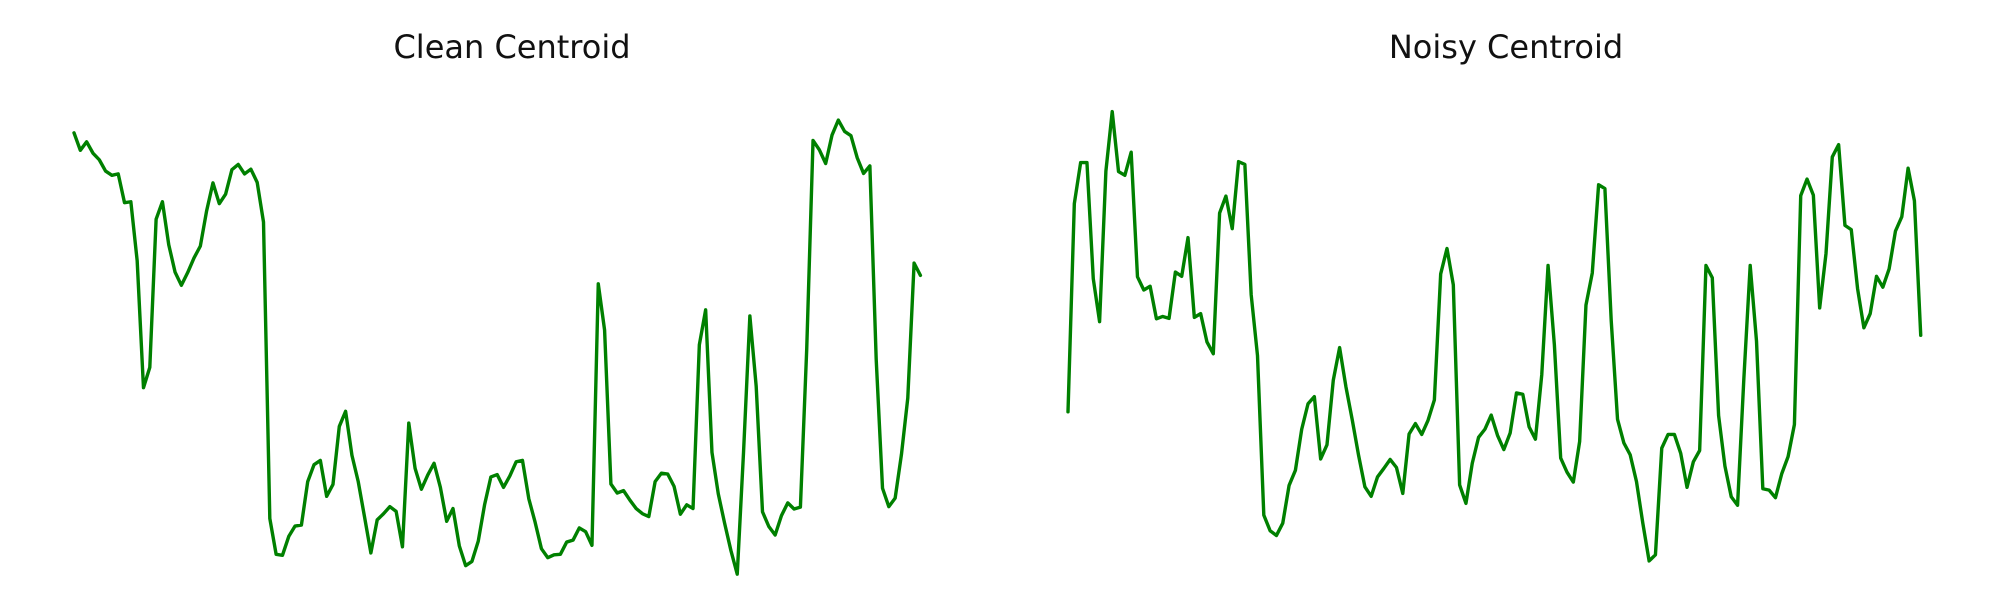 Image resolution: width=2000 pixels, height=600 pixels. Describe the element at coordinates (1506, 47) in the screenshot. I see `noisy-centroid-title: Noisy Centroid` at that location.